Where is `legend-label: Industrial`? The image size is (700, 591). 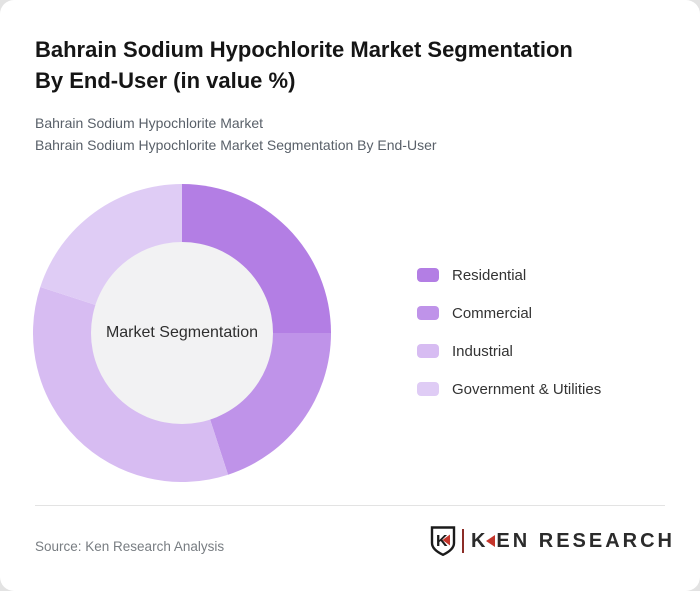 legend-label: Industrial is located at coordinates (482, 351).